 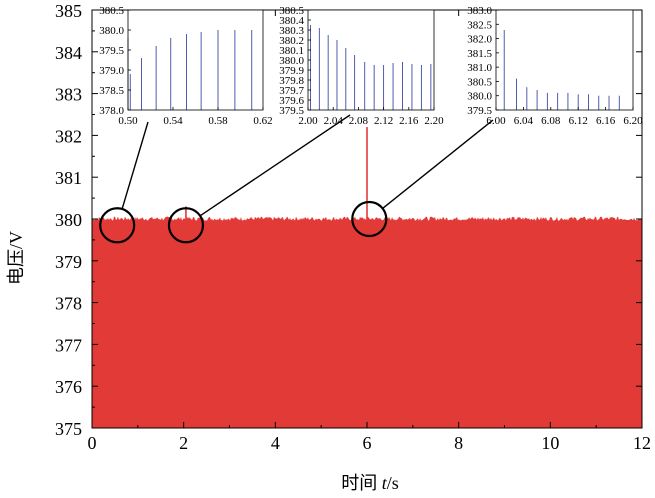 I want to click on inset-x-tick-label: 6.08, so click(x=551, y=121).